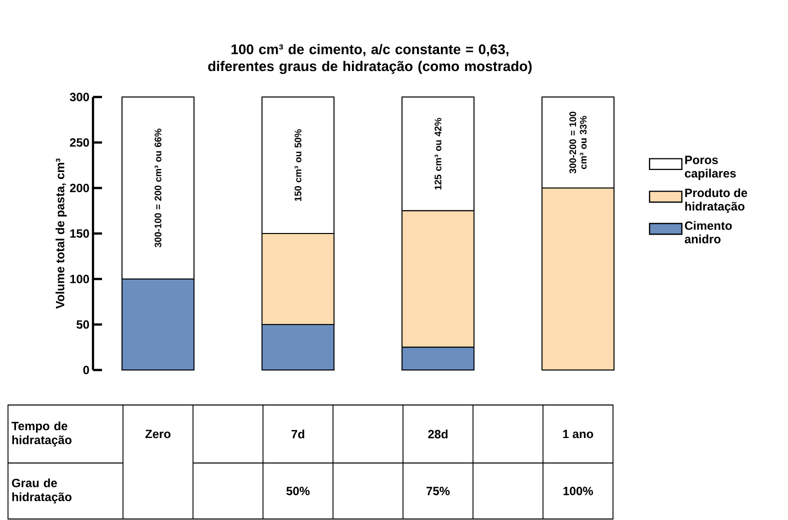 This screenshot has width=788, height=520. Describe the element at coordinates (438, 434) in the screenshot. I see `x-tick-label: 28d` at that location.